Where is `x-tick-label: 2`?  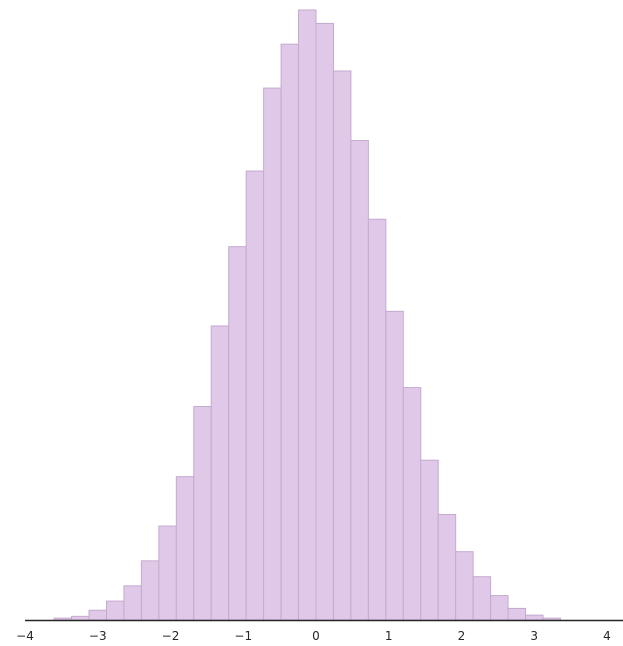 x-tick-label: 2 is located at coordinates (462, 636).